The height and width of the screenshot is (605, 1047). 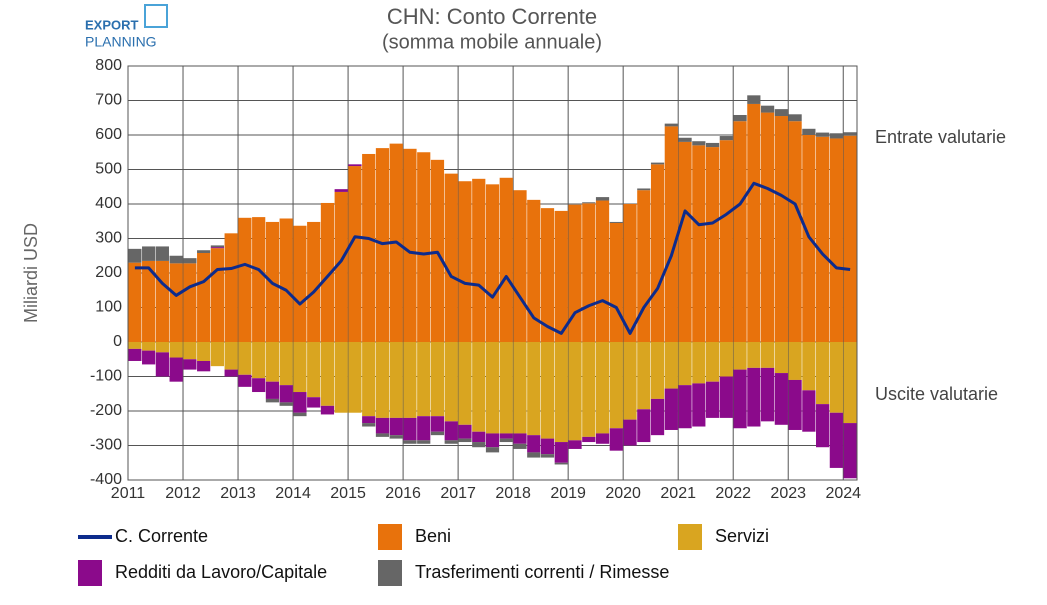 What do you see at coordinates (108, 134) in the screenshot?
I see `y-tick-label: 600` at bounding box center [108, 134].